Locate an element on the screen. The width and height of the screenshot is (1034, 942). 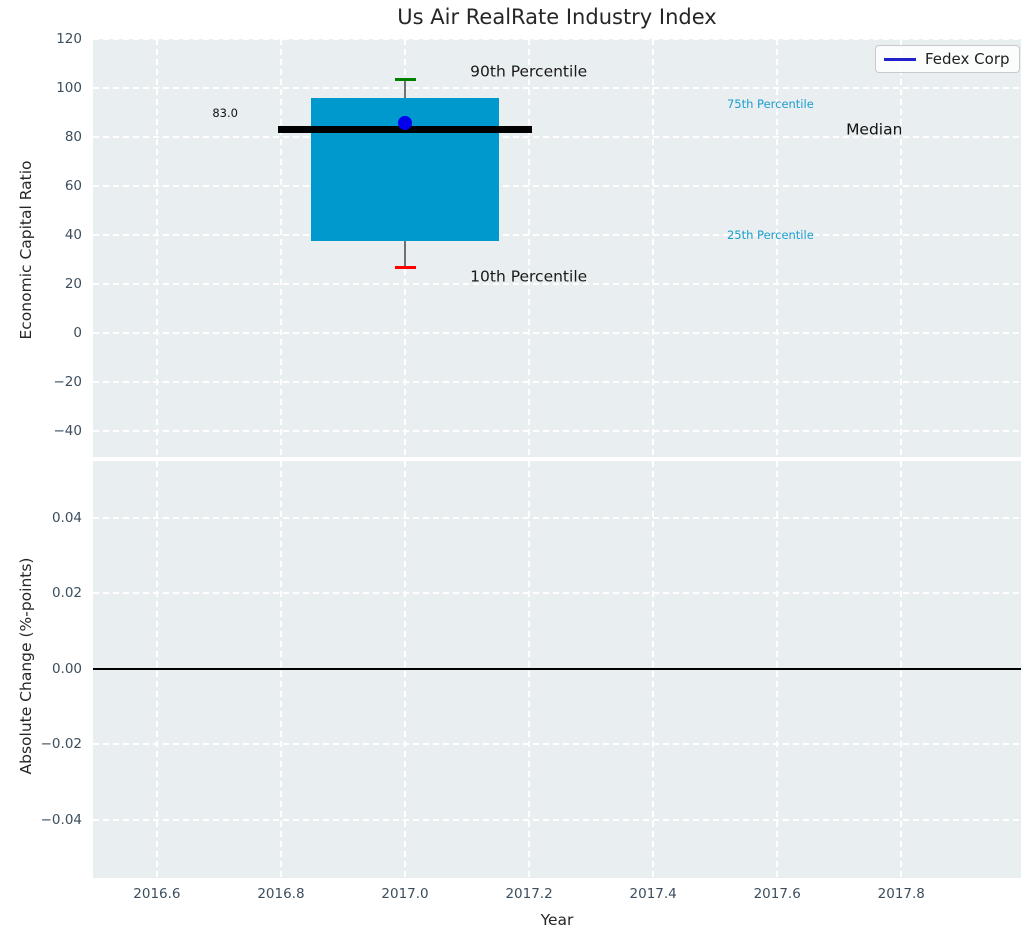
x-tick-label: 2016.8 is located at coordinates (281, 894).